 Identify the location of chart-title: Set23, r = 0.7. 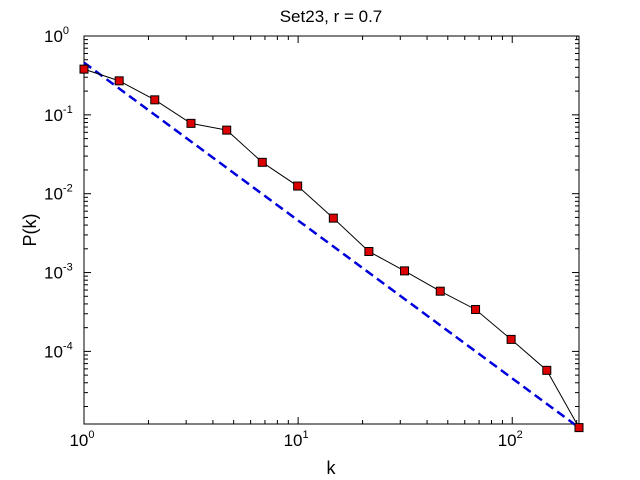
(331, 16).